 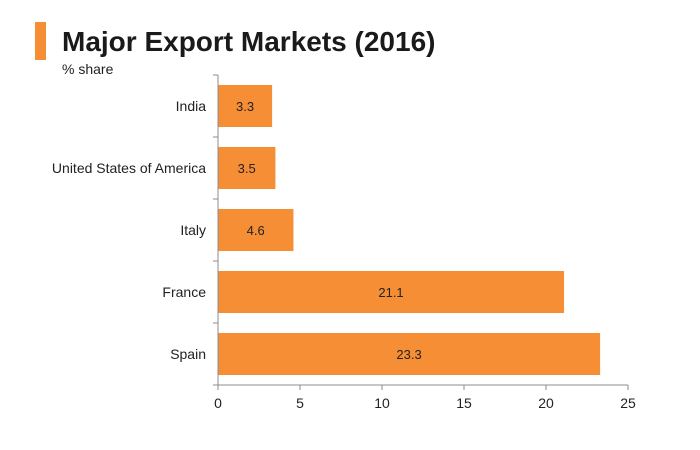 I want to click on x-tick-label: 10, so click(x=382, y=403).